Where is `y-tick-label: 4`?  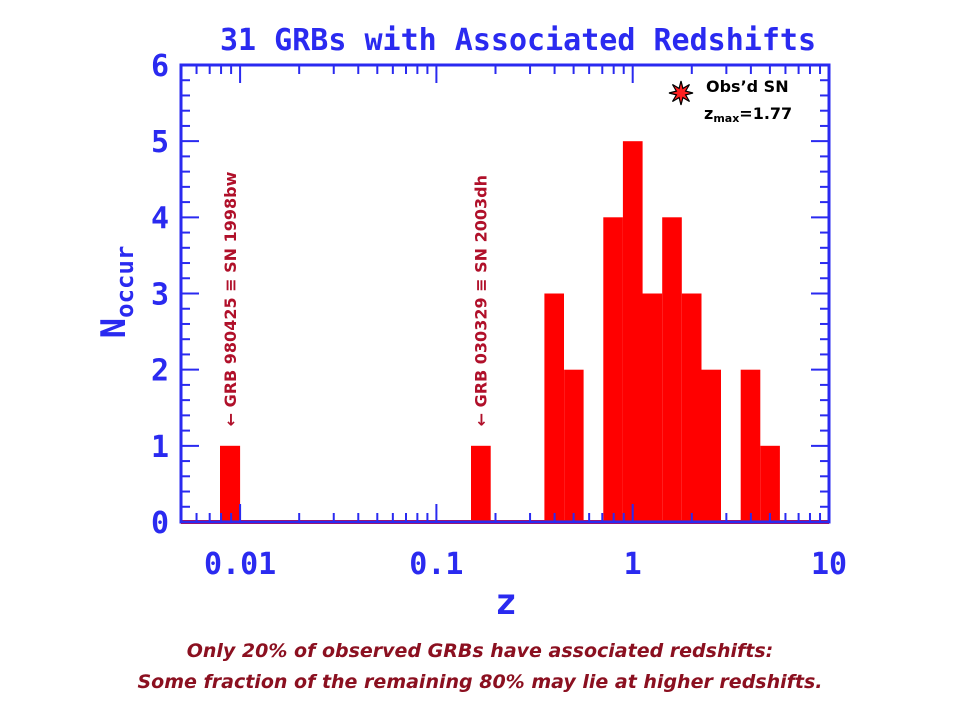
y-tick-label: 4 is located at coordinates (160, 218).